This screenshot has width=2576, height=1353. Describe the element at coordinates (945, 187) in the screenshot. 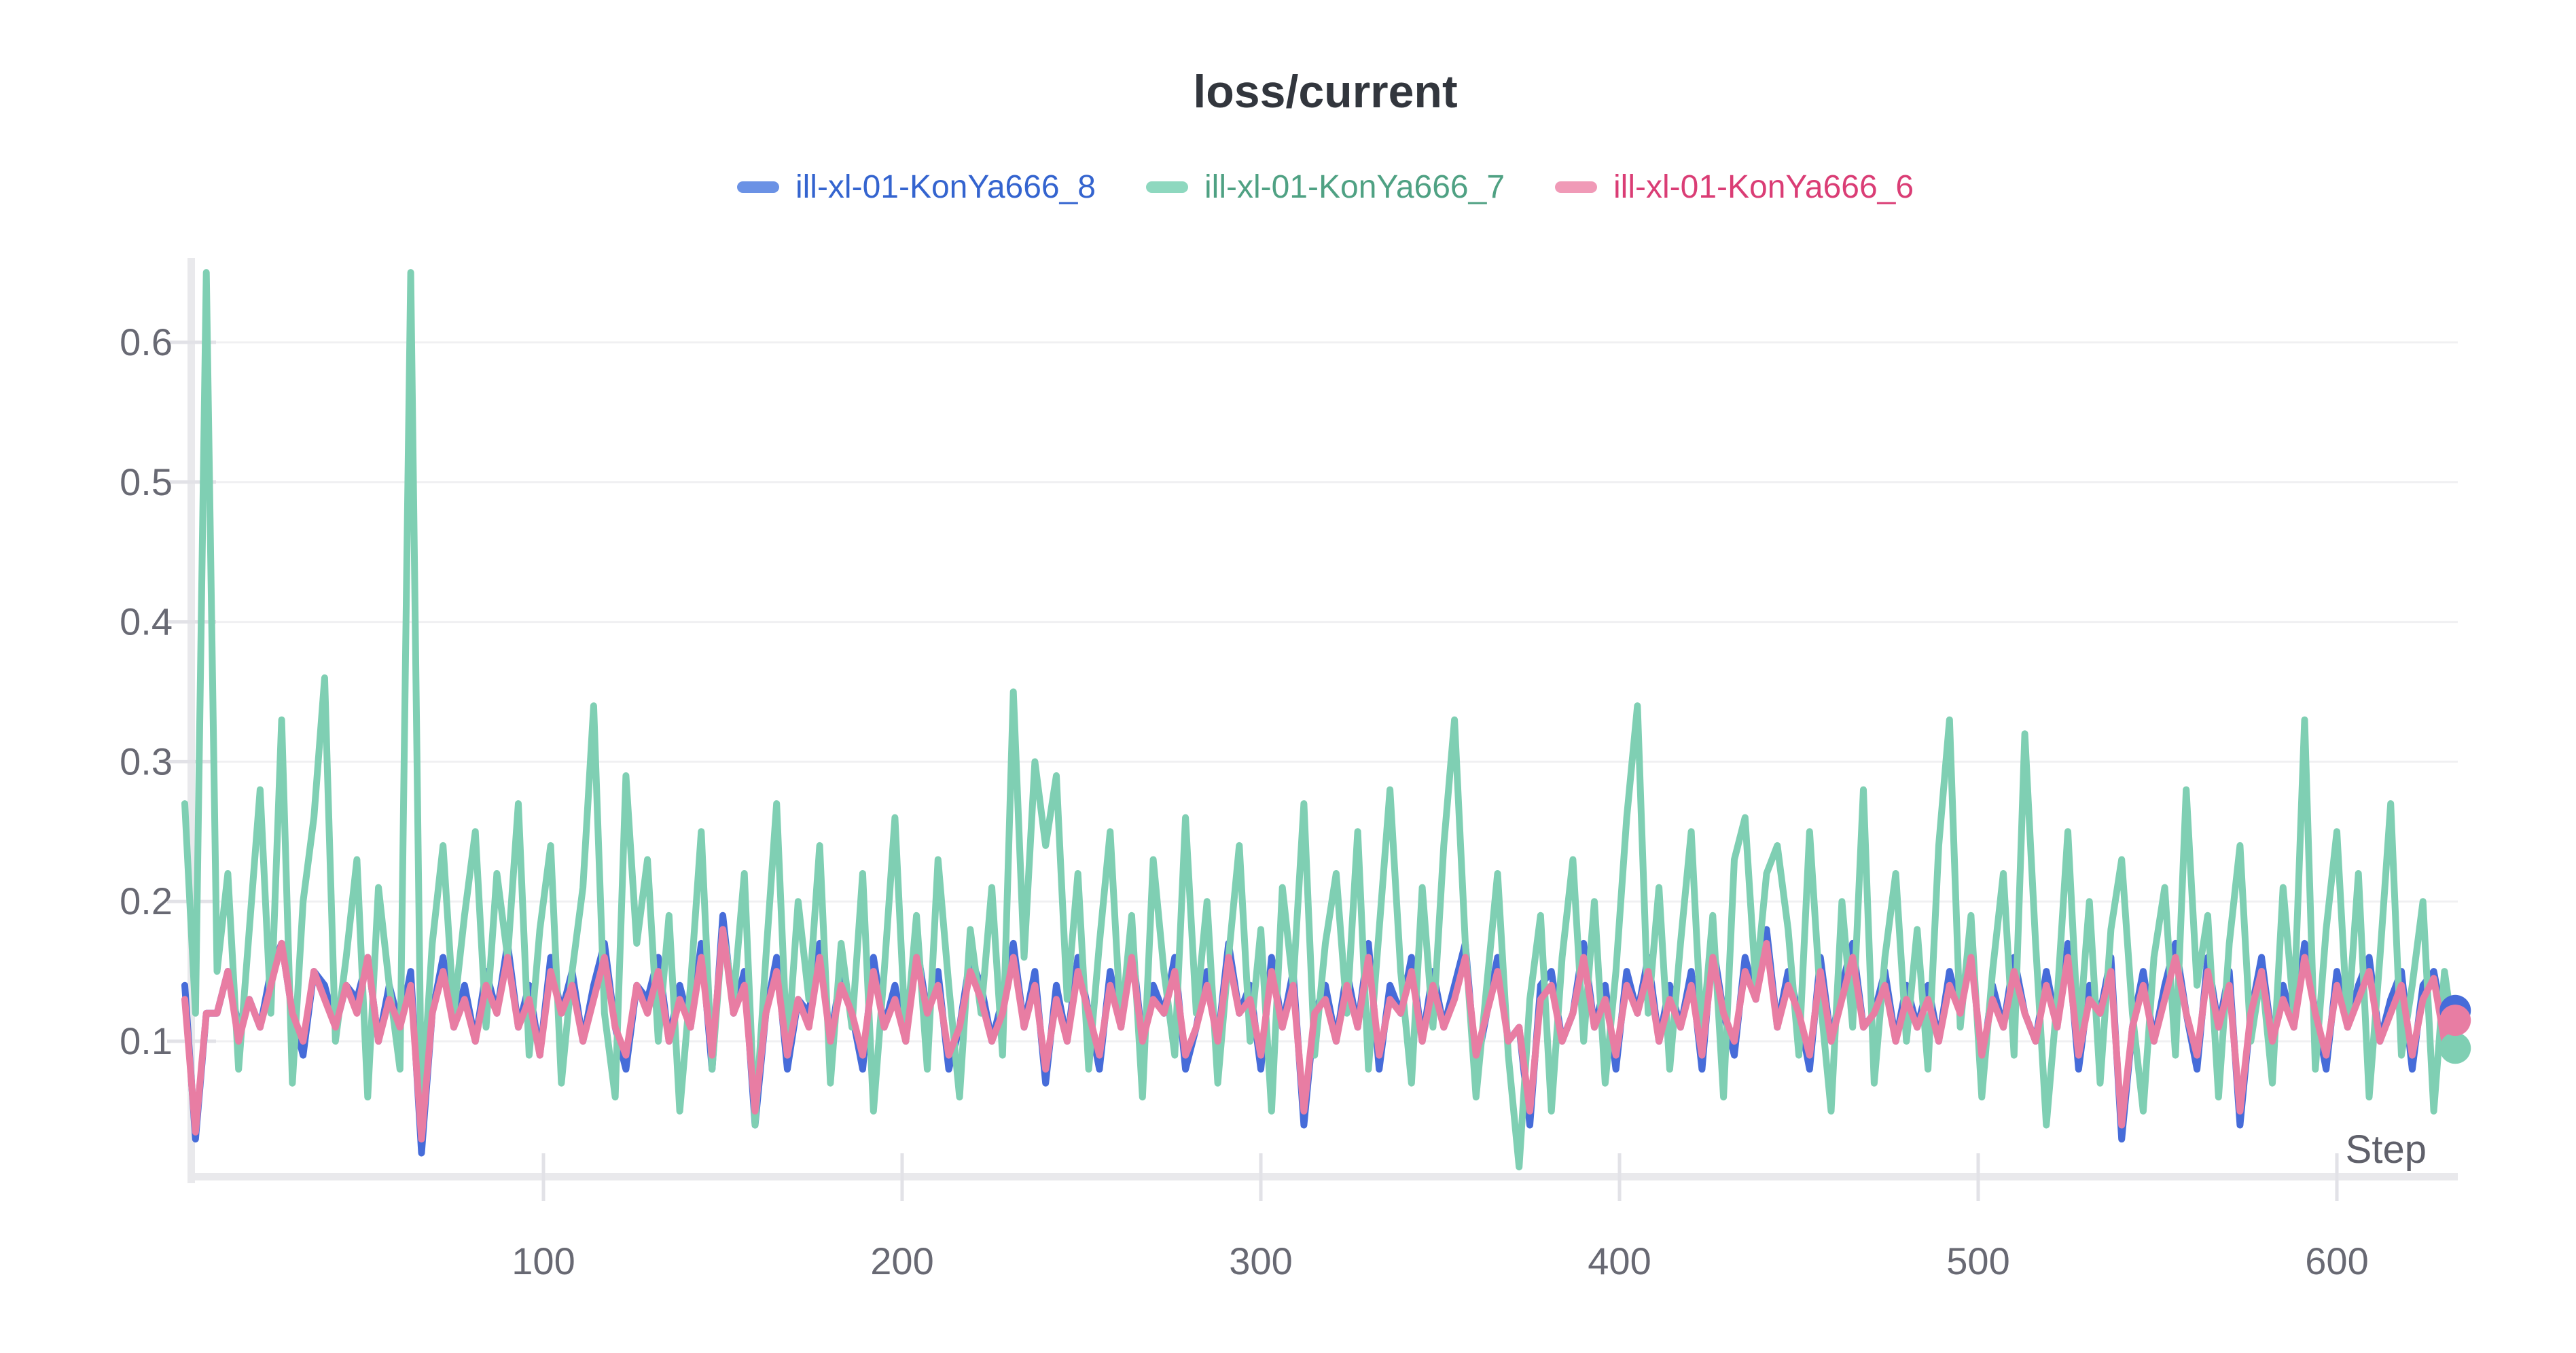

I see `legend-item-label: ill-xl-01-KonYa666_8` at that location.